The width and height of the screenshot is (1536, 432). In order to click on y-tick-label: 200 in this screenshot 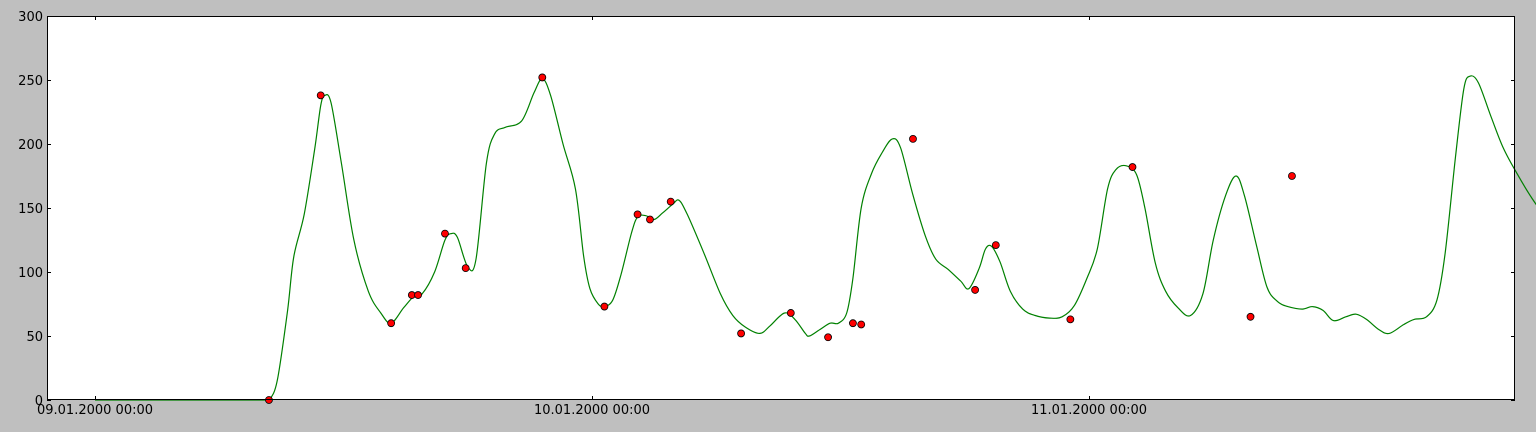, I will do `click(30, 145)`.